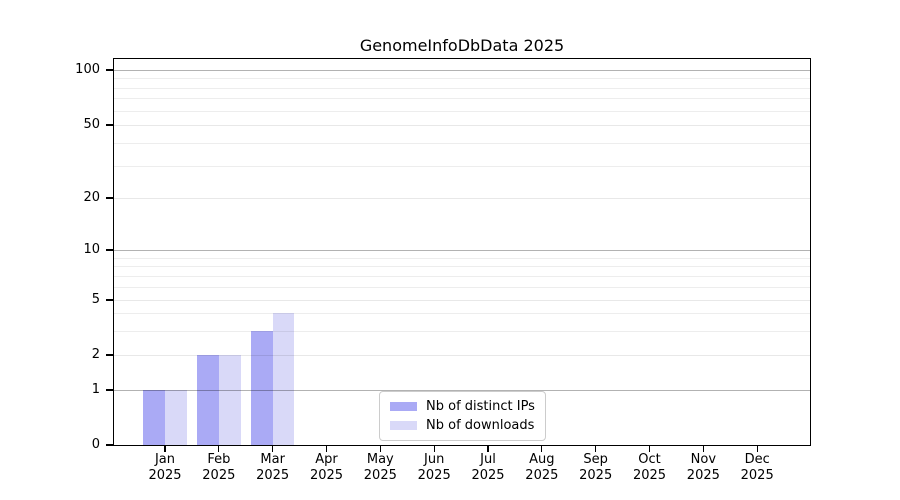  I want to click on x-tick-label: Jul 2025, so click(488, 467).